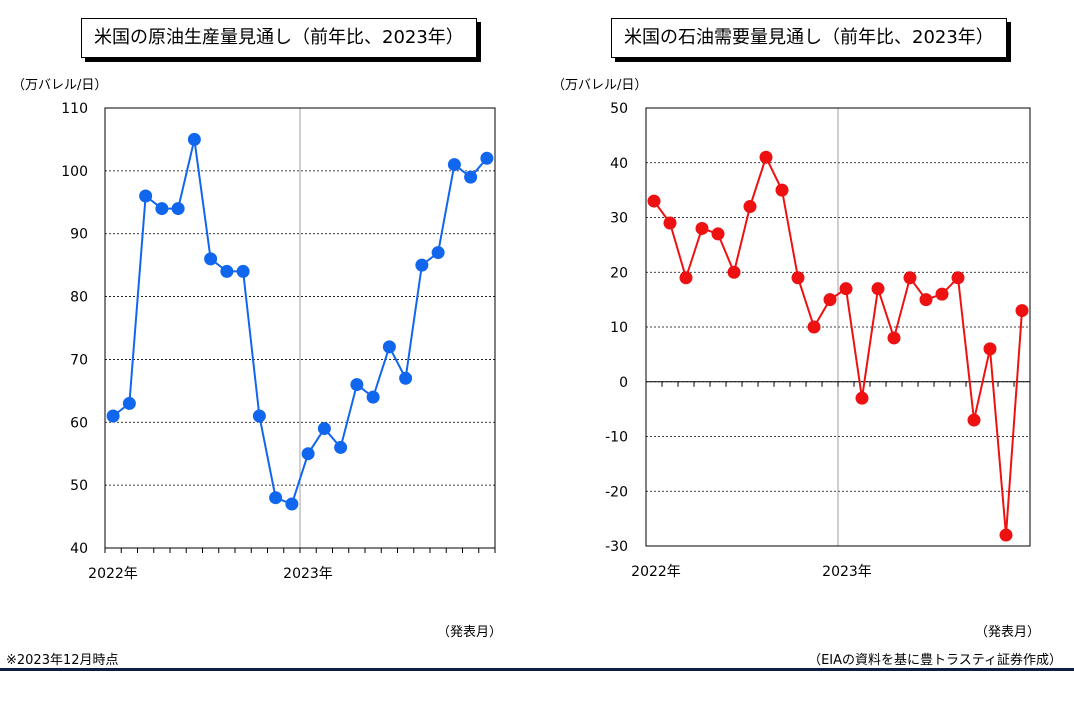  I want to click on chart-1-y-tick-label: 50, so click(79, 486).